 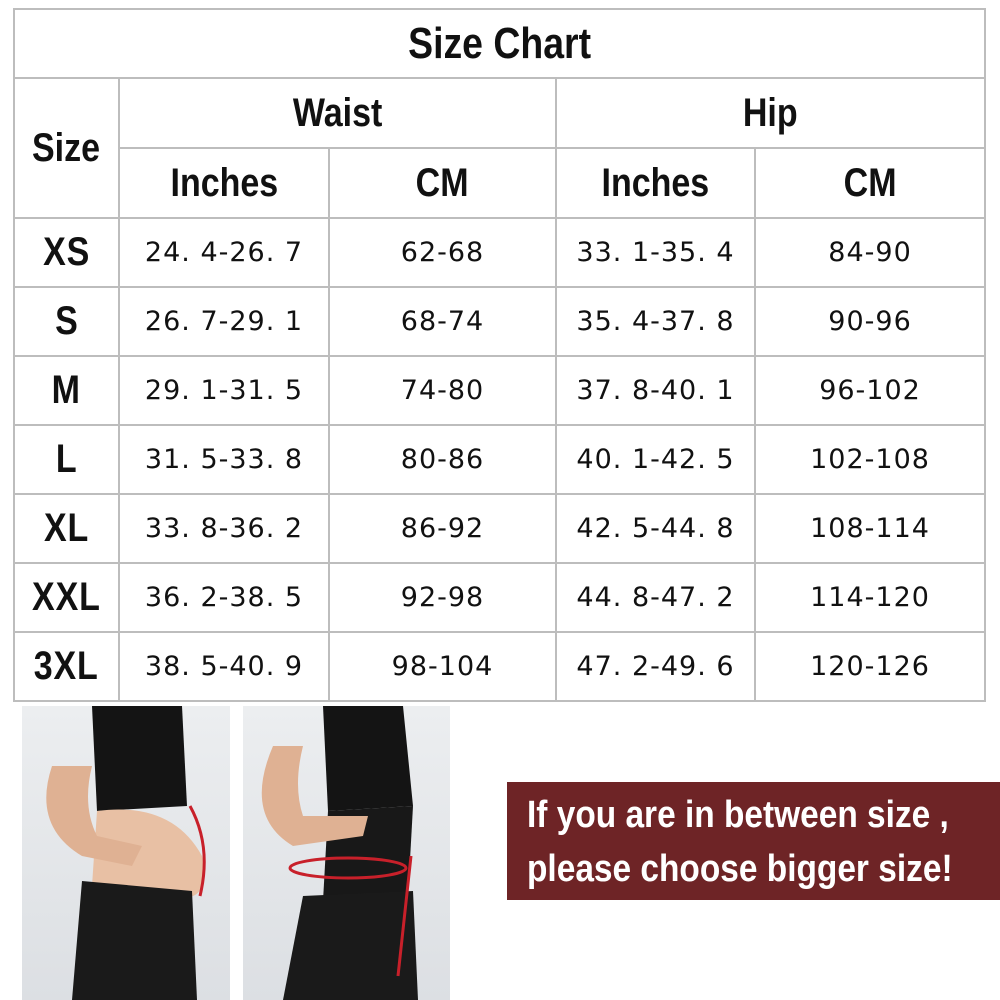 I want to click on table-row: XL 33. 8-36. 2 86-92 42. 5-44. 8 108-114, so click(x=500, y=528).